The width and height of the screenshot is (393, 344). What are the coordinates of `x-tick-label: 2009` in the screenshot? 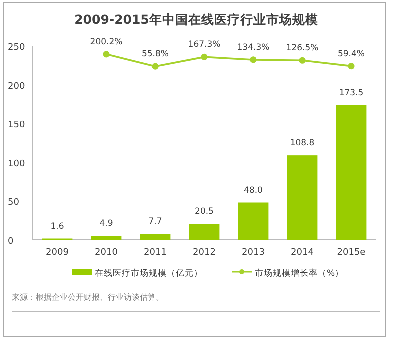 It's located at (58, 253).